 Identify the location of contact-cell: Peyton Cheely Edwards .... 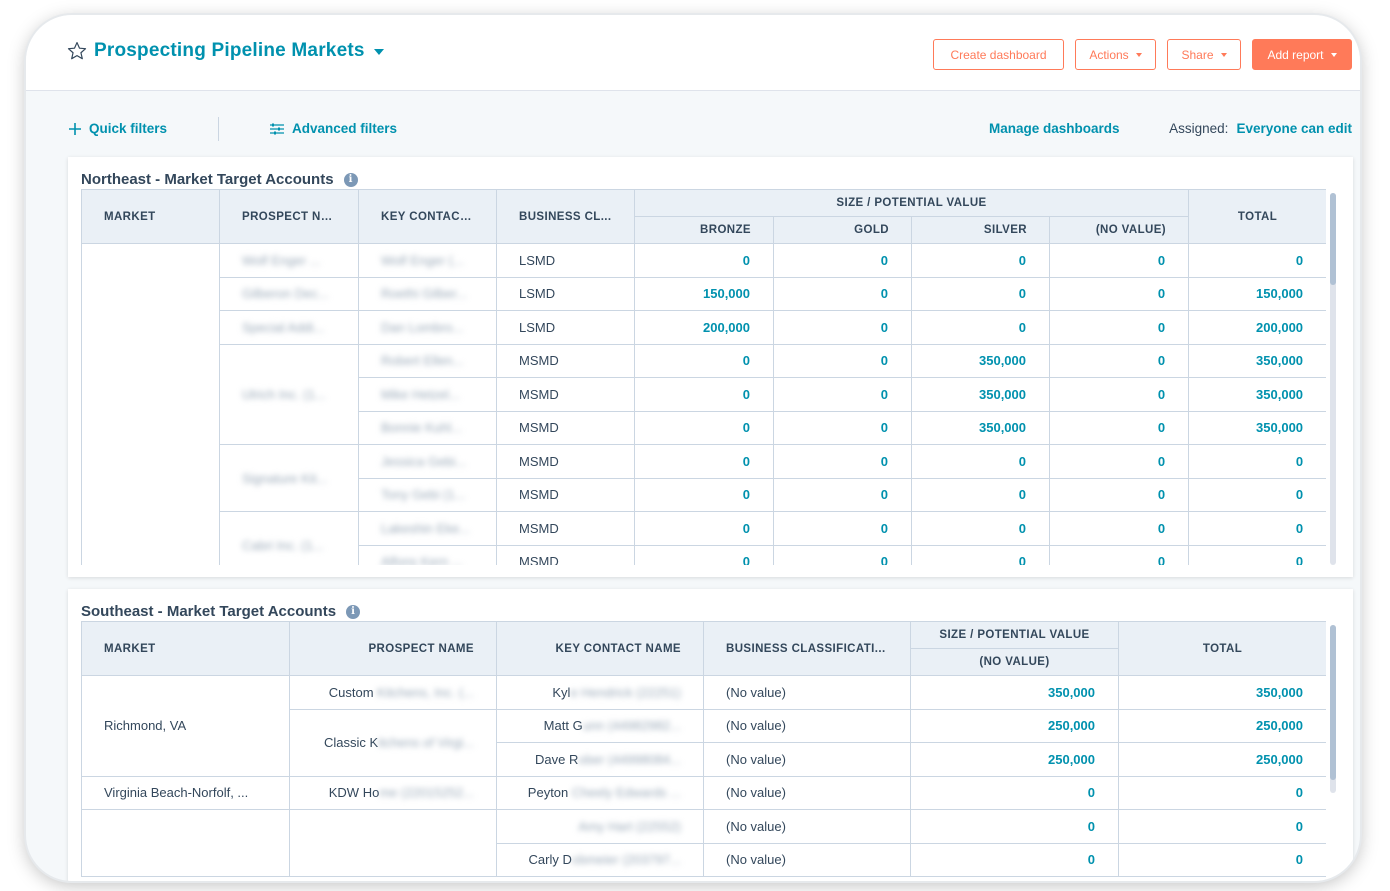
(600, 792).